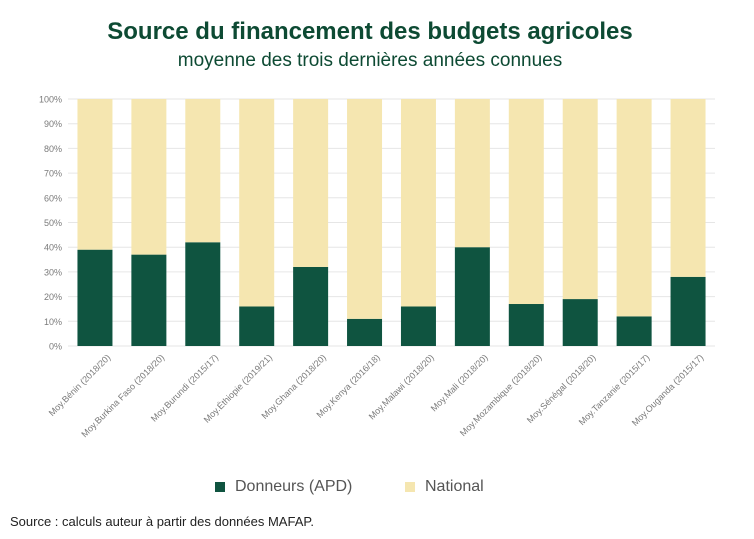  What do you see at coordinates (454, 486) in the screenshot?
I see `legend-label-national: National` at bounding box center [454, 486].